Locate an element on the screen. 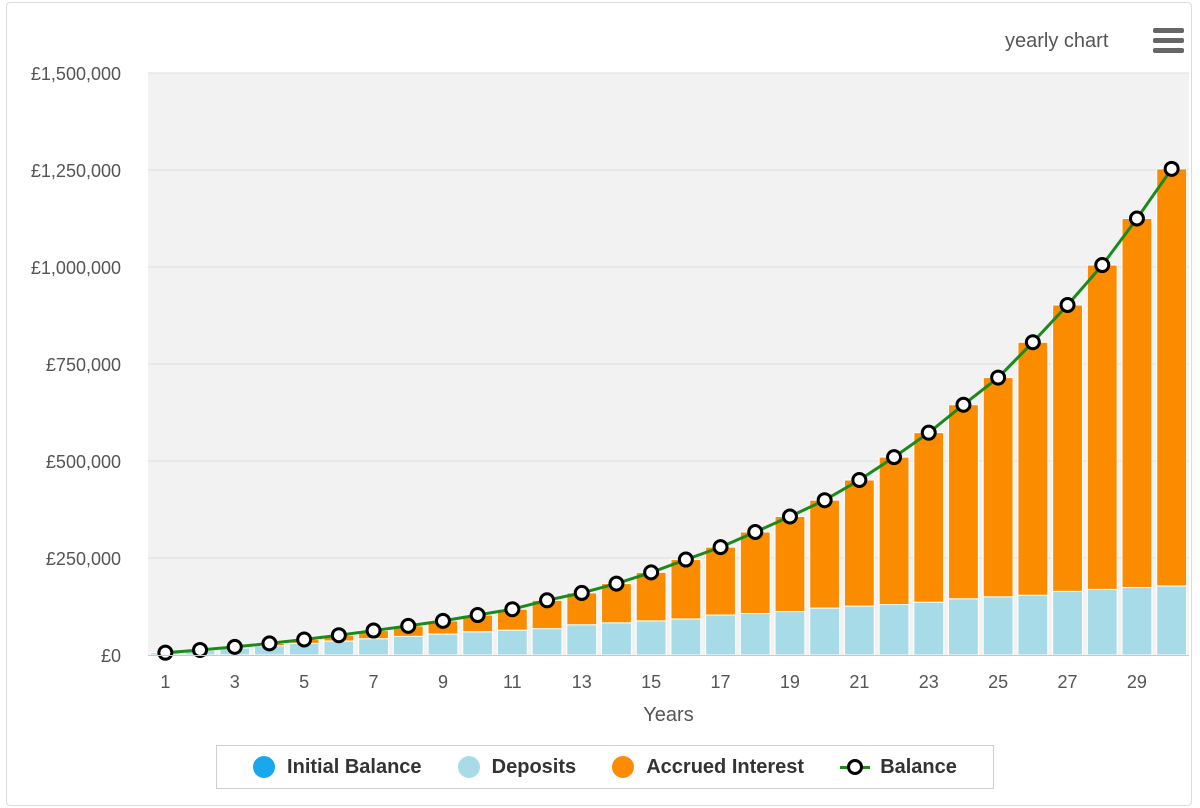 This screenshot has height=808, width=1200. legend-item-balance: Balance is located at coordinates (898, 767).